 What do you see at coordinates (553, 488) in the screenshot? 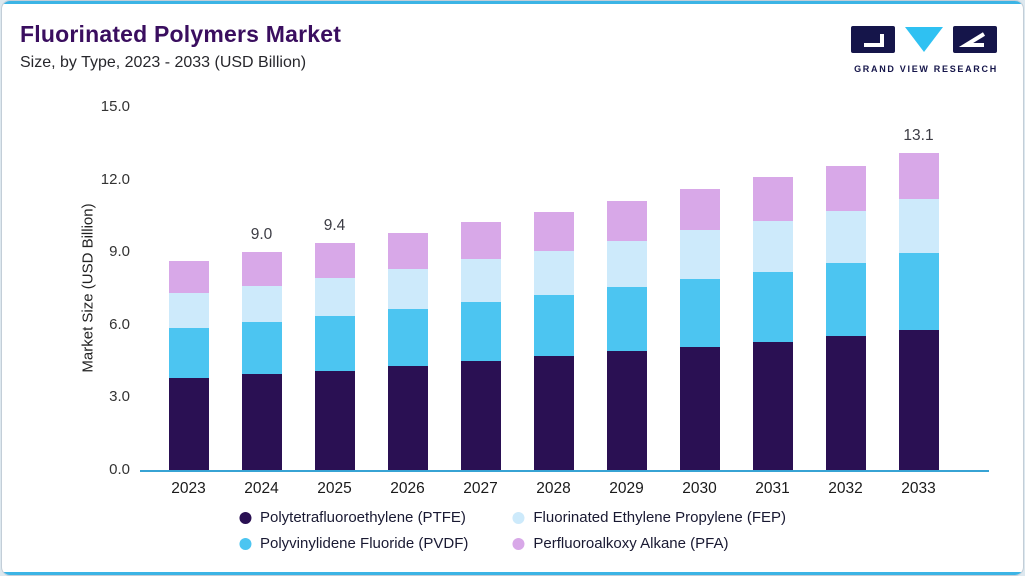
I see `x-axis-label-2028: 2028` at bounding box center [553, 488].